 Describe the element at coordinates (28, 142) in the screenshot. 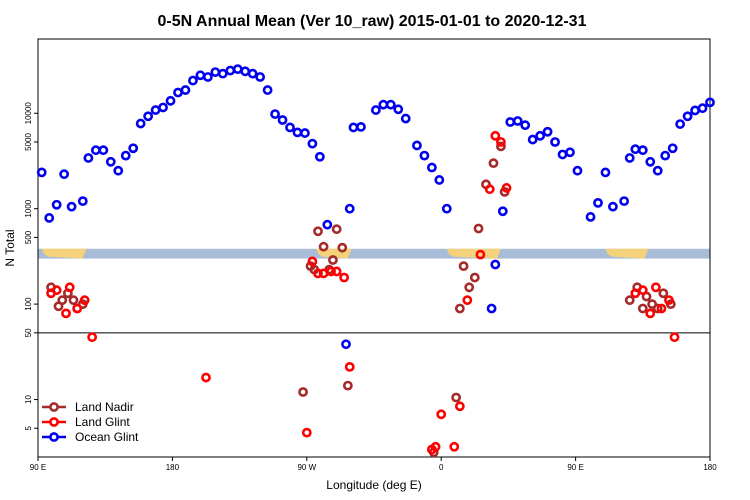

I see `y-tick-label: 5000` at that location.